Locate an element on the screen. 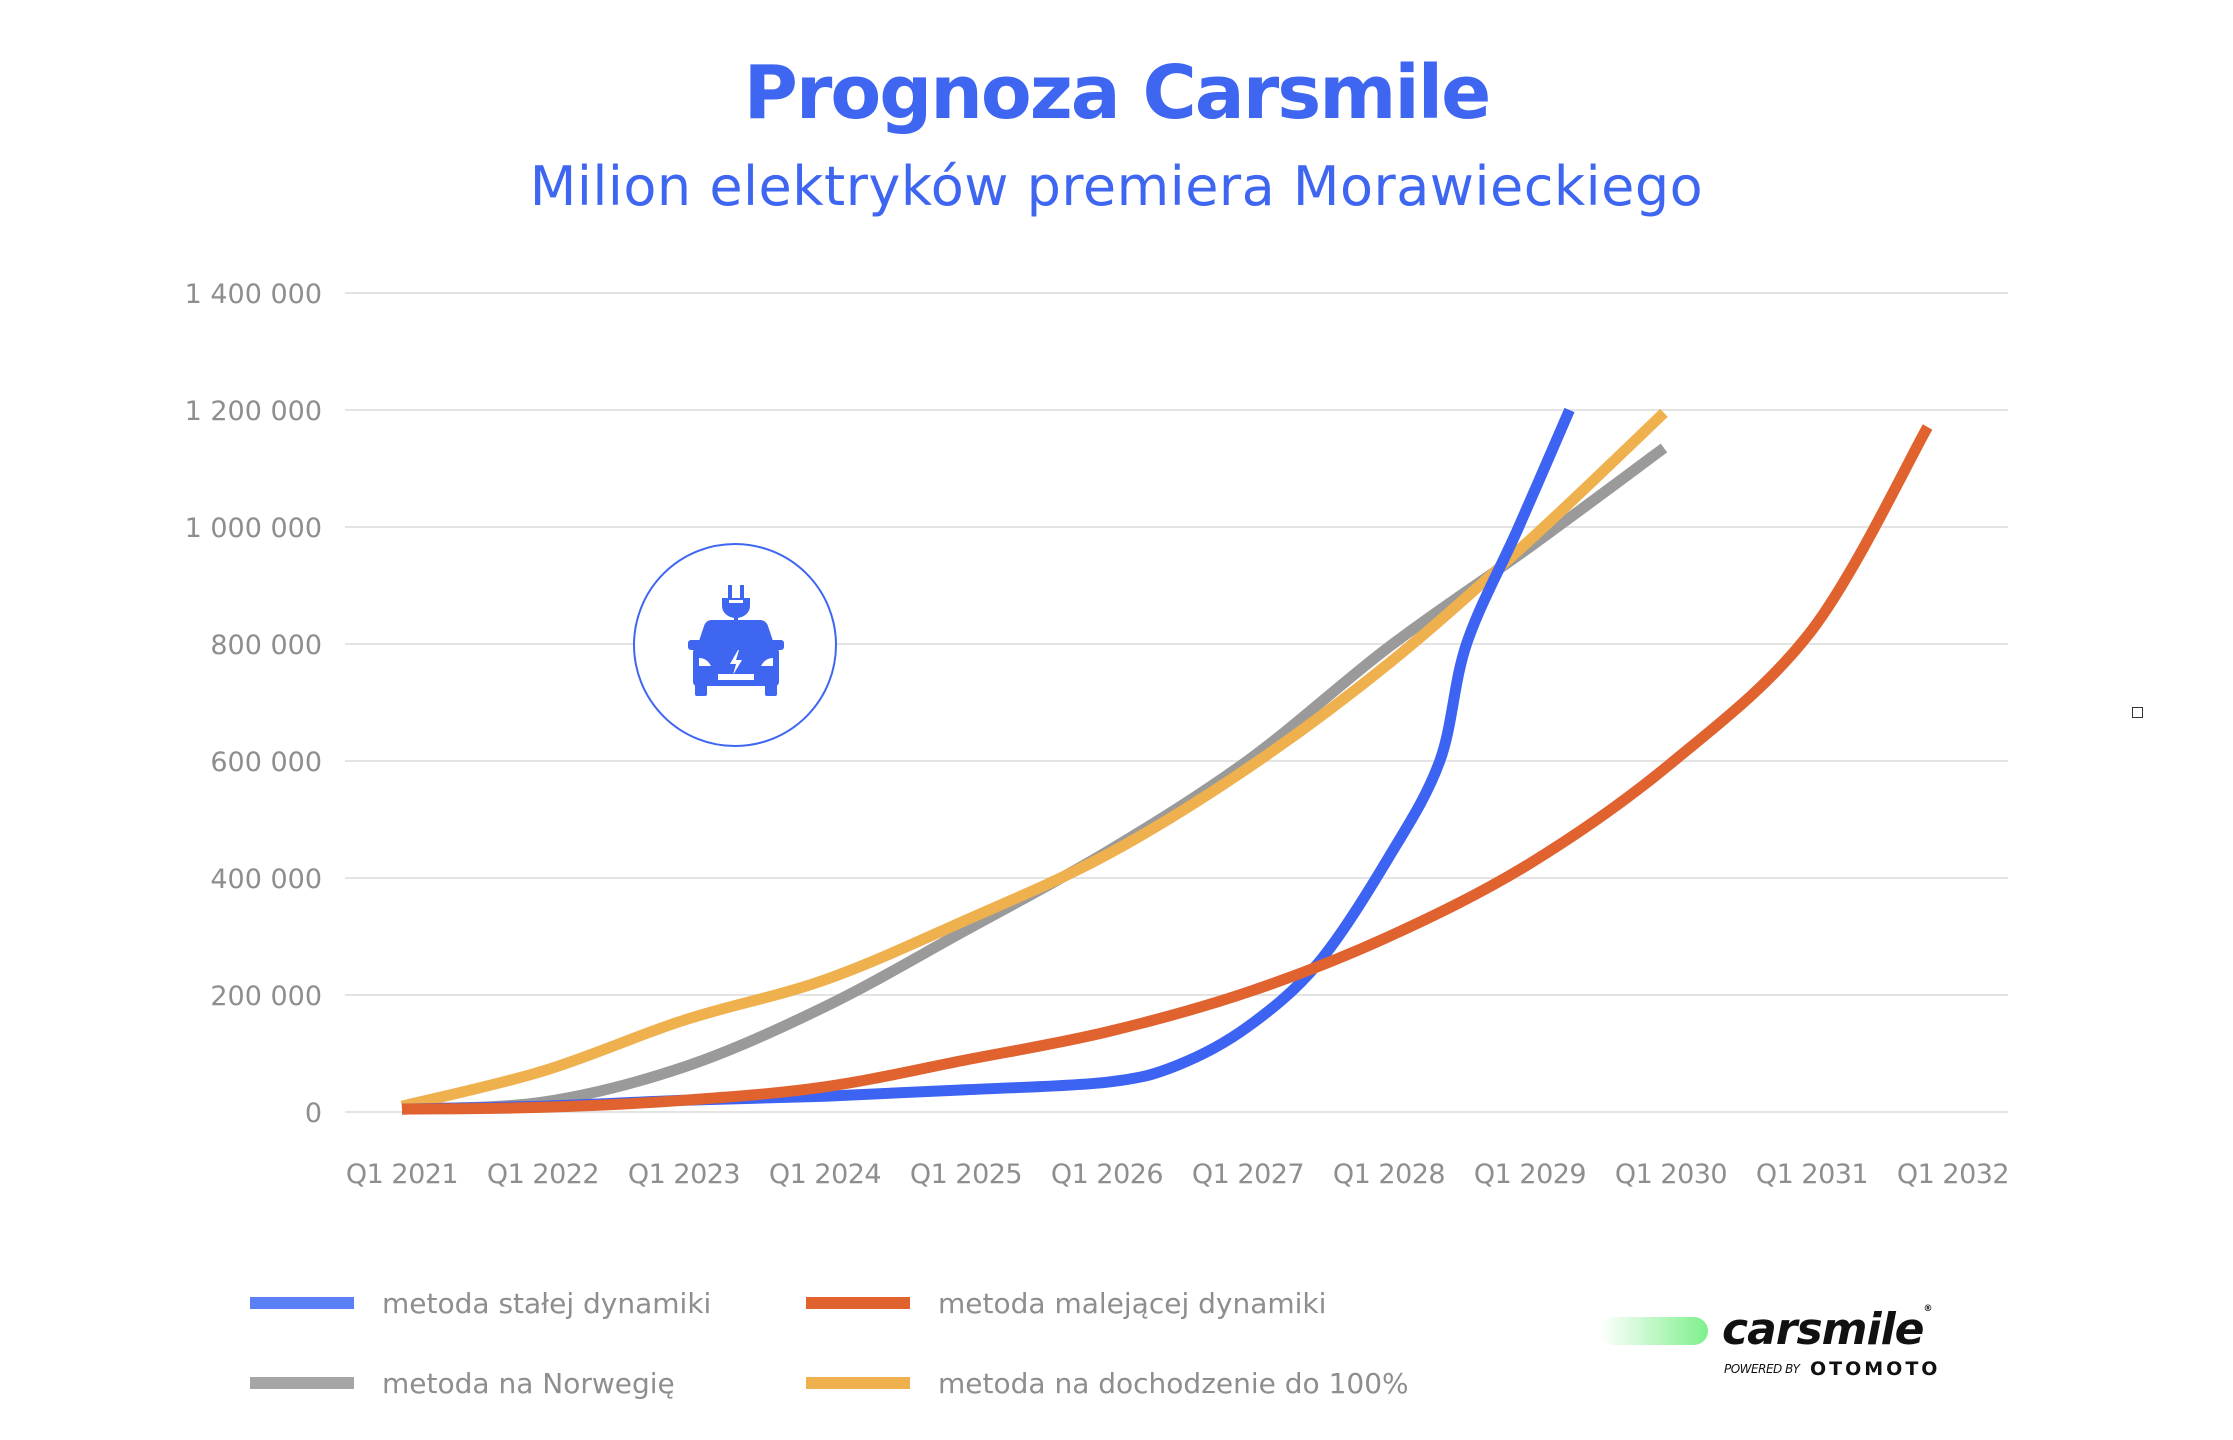 This screenshot has height=1440, width=2233. y-tick-label: 1 400 000 is located at coordinates (253, 294).